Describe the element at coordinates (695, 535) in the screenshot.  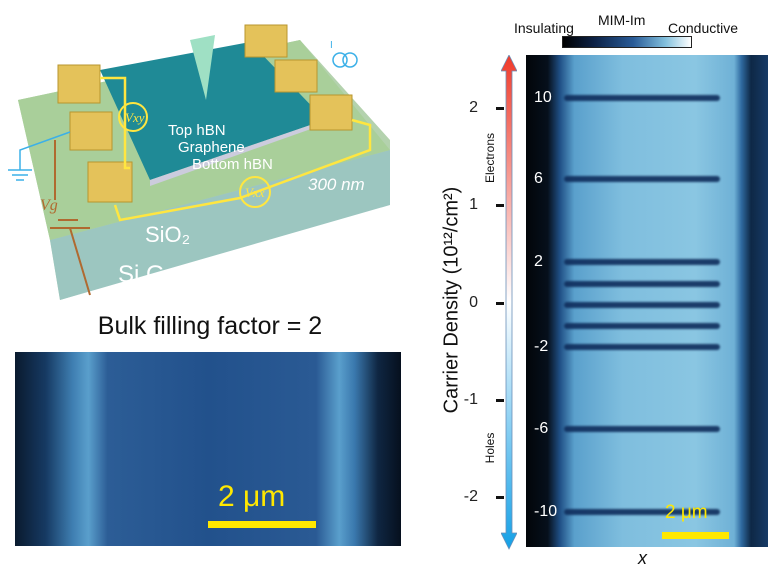
I see `map-scale-bar` at that location.